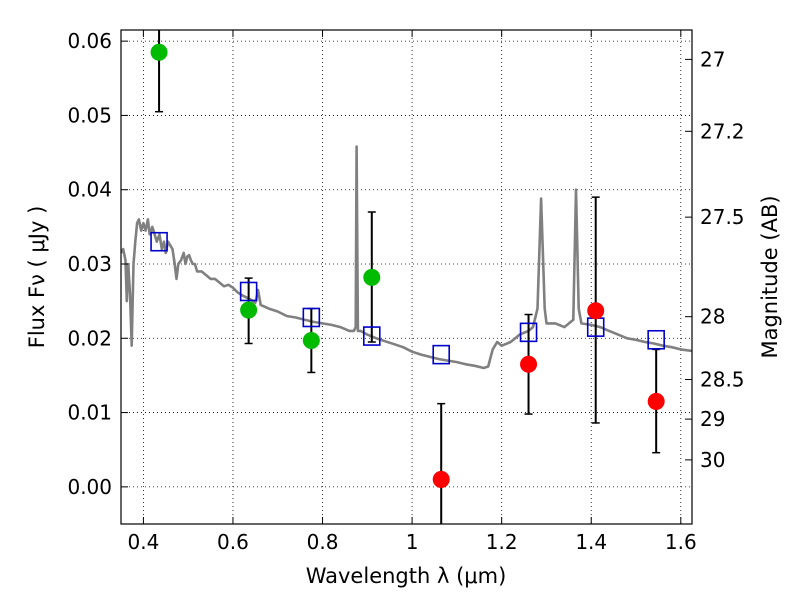 Image resolution: width=800 pixels, height=600 pixels. What do you see at coordinates (323, 542) in the screenshot?
I see `x-tick-label: 0.8` at bounding box center [323, 542].